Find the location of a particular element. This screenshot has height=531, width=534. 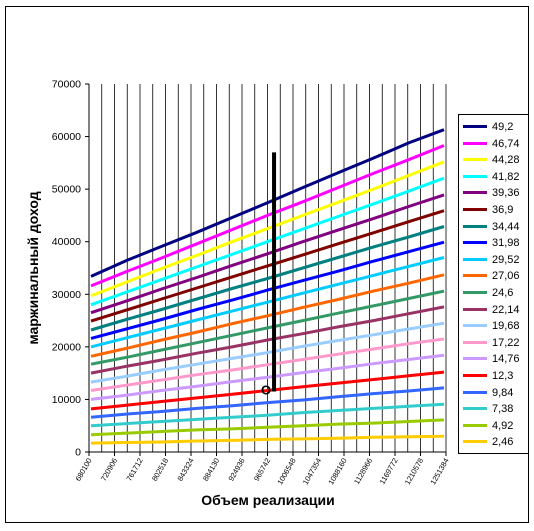

legend-label: 12,3 is located at coordinates (503, 376).